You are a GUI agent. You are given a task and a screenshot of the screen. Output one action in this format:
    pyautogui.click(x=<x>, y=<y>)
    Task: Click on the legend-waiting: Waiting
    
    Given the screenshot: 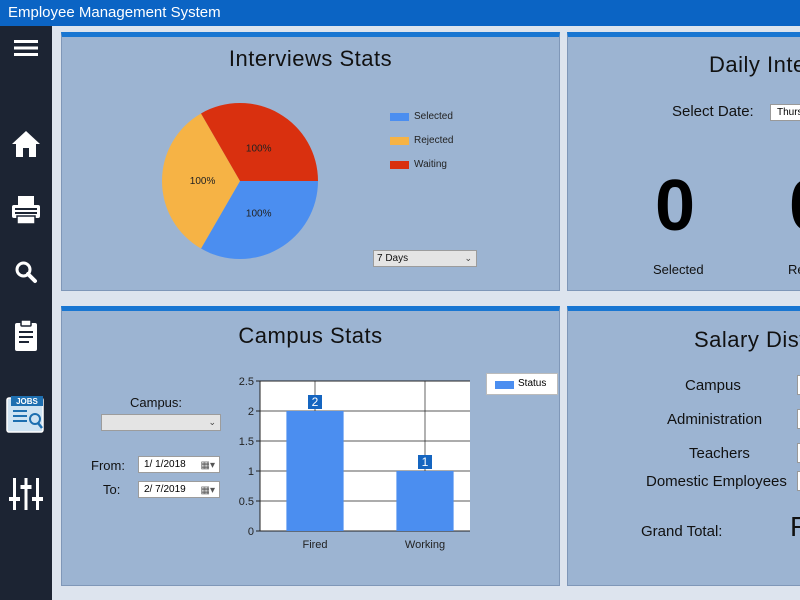 What is the action you would take?
    pyautogui.click(x=418, y=164)
    